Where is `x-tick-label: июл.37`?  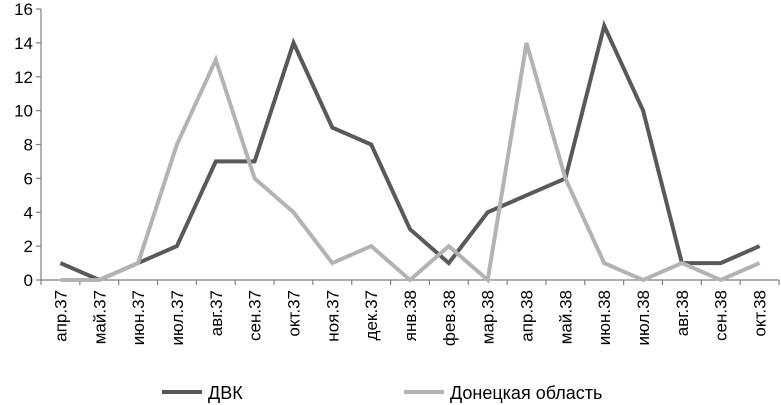 x-tick-label: июл.37 is located at coordinates (177, 317).